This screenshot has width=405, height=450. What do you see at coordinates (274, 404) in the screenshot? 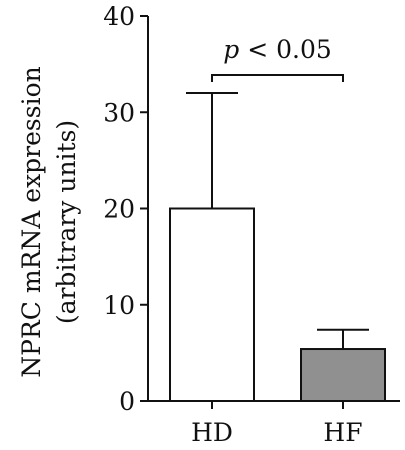
I see `x-axis` at bounding box center [274, 404].